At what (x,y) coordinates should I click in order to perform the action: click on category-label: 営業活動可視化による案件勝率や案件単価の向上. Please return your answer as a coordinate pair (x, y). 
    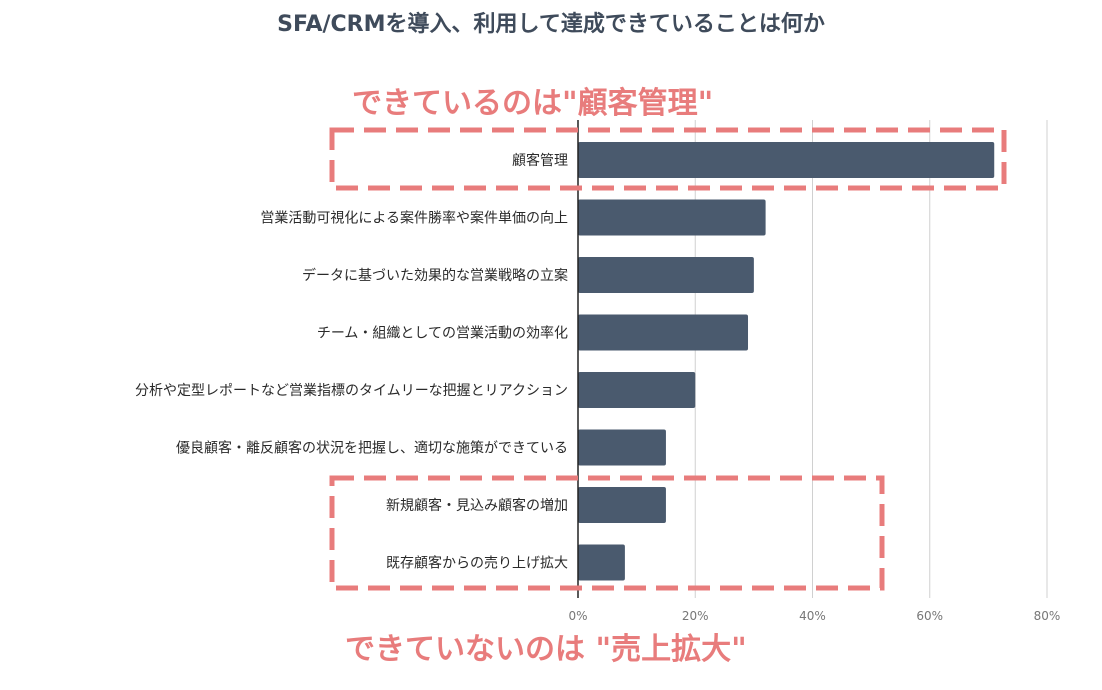
    Looking at the image, I should click on (414, 218).